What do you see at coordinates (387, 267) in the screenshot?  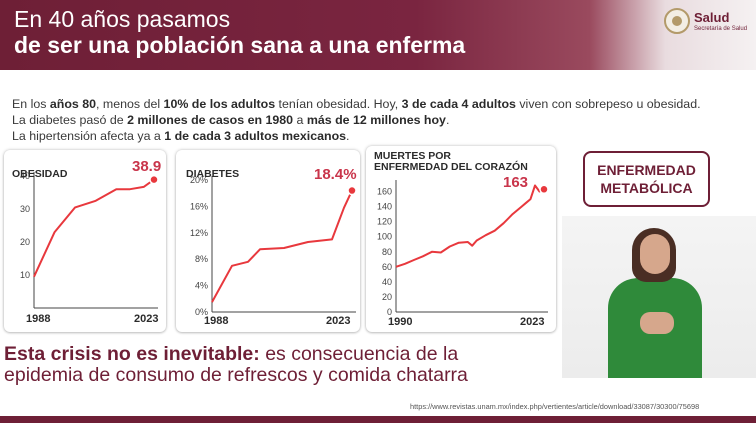 I see `y-tick-label: 60` at bounding box center [387, 267].